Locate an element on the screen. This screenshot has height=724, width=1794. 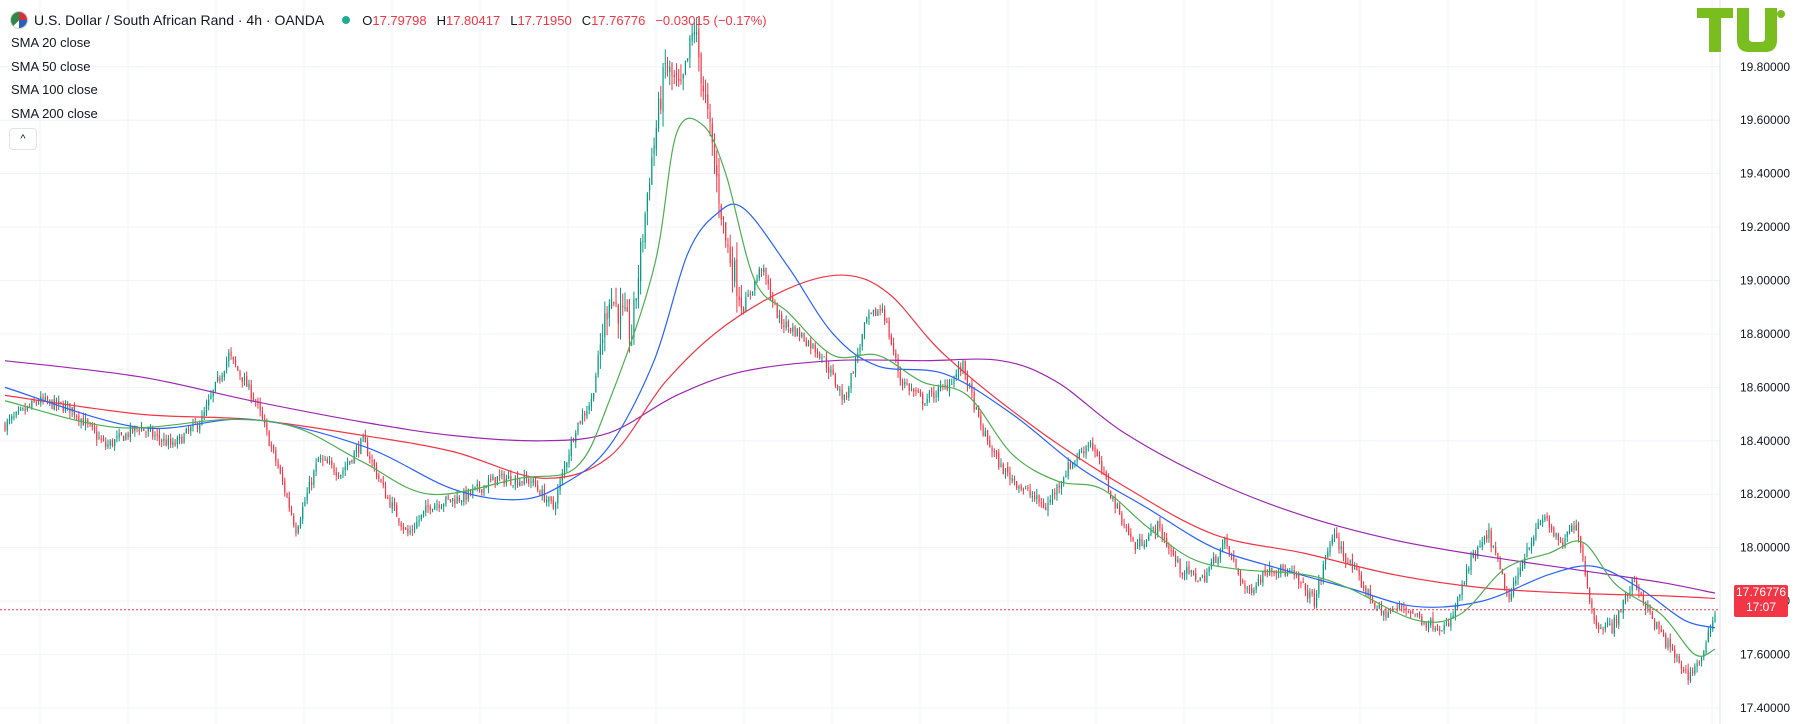
tradingview-logo-icon is located at coordinates (1741, 30).